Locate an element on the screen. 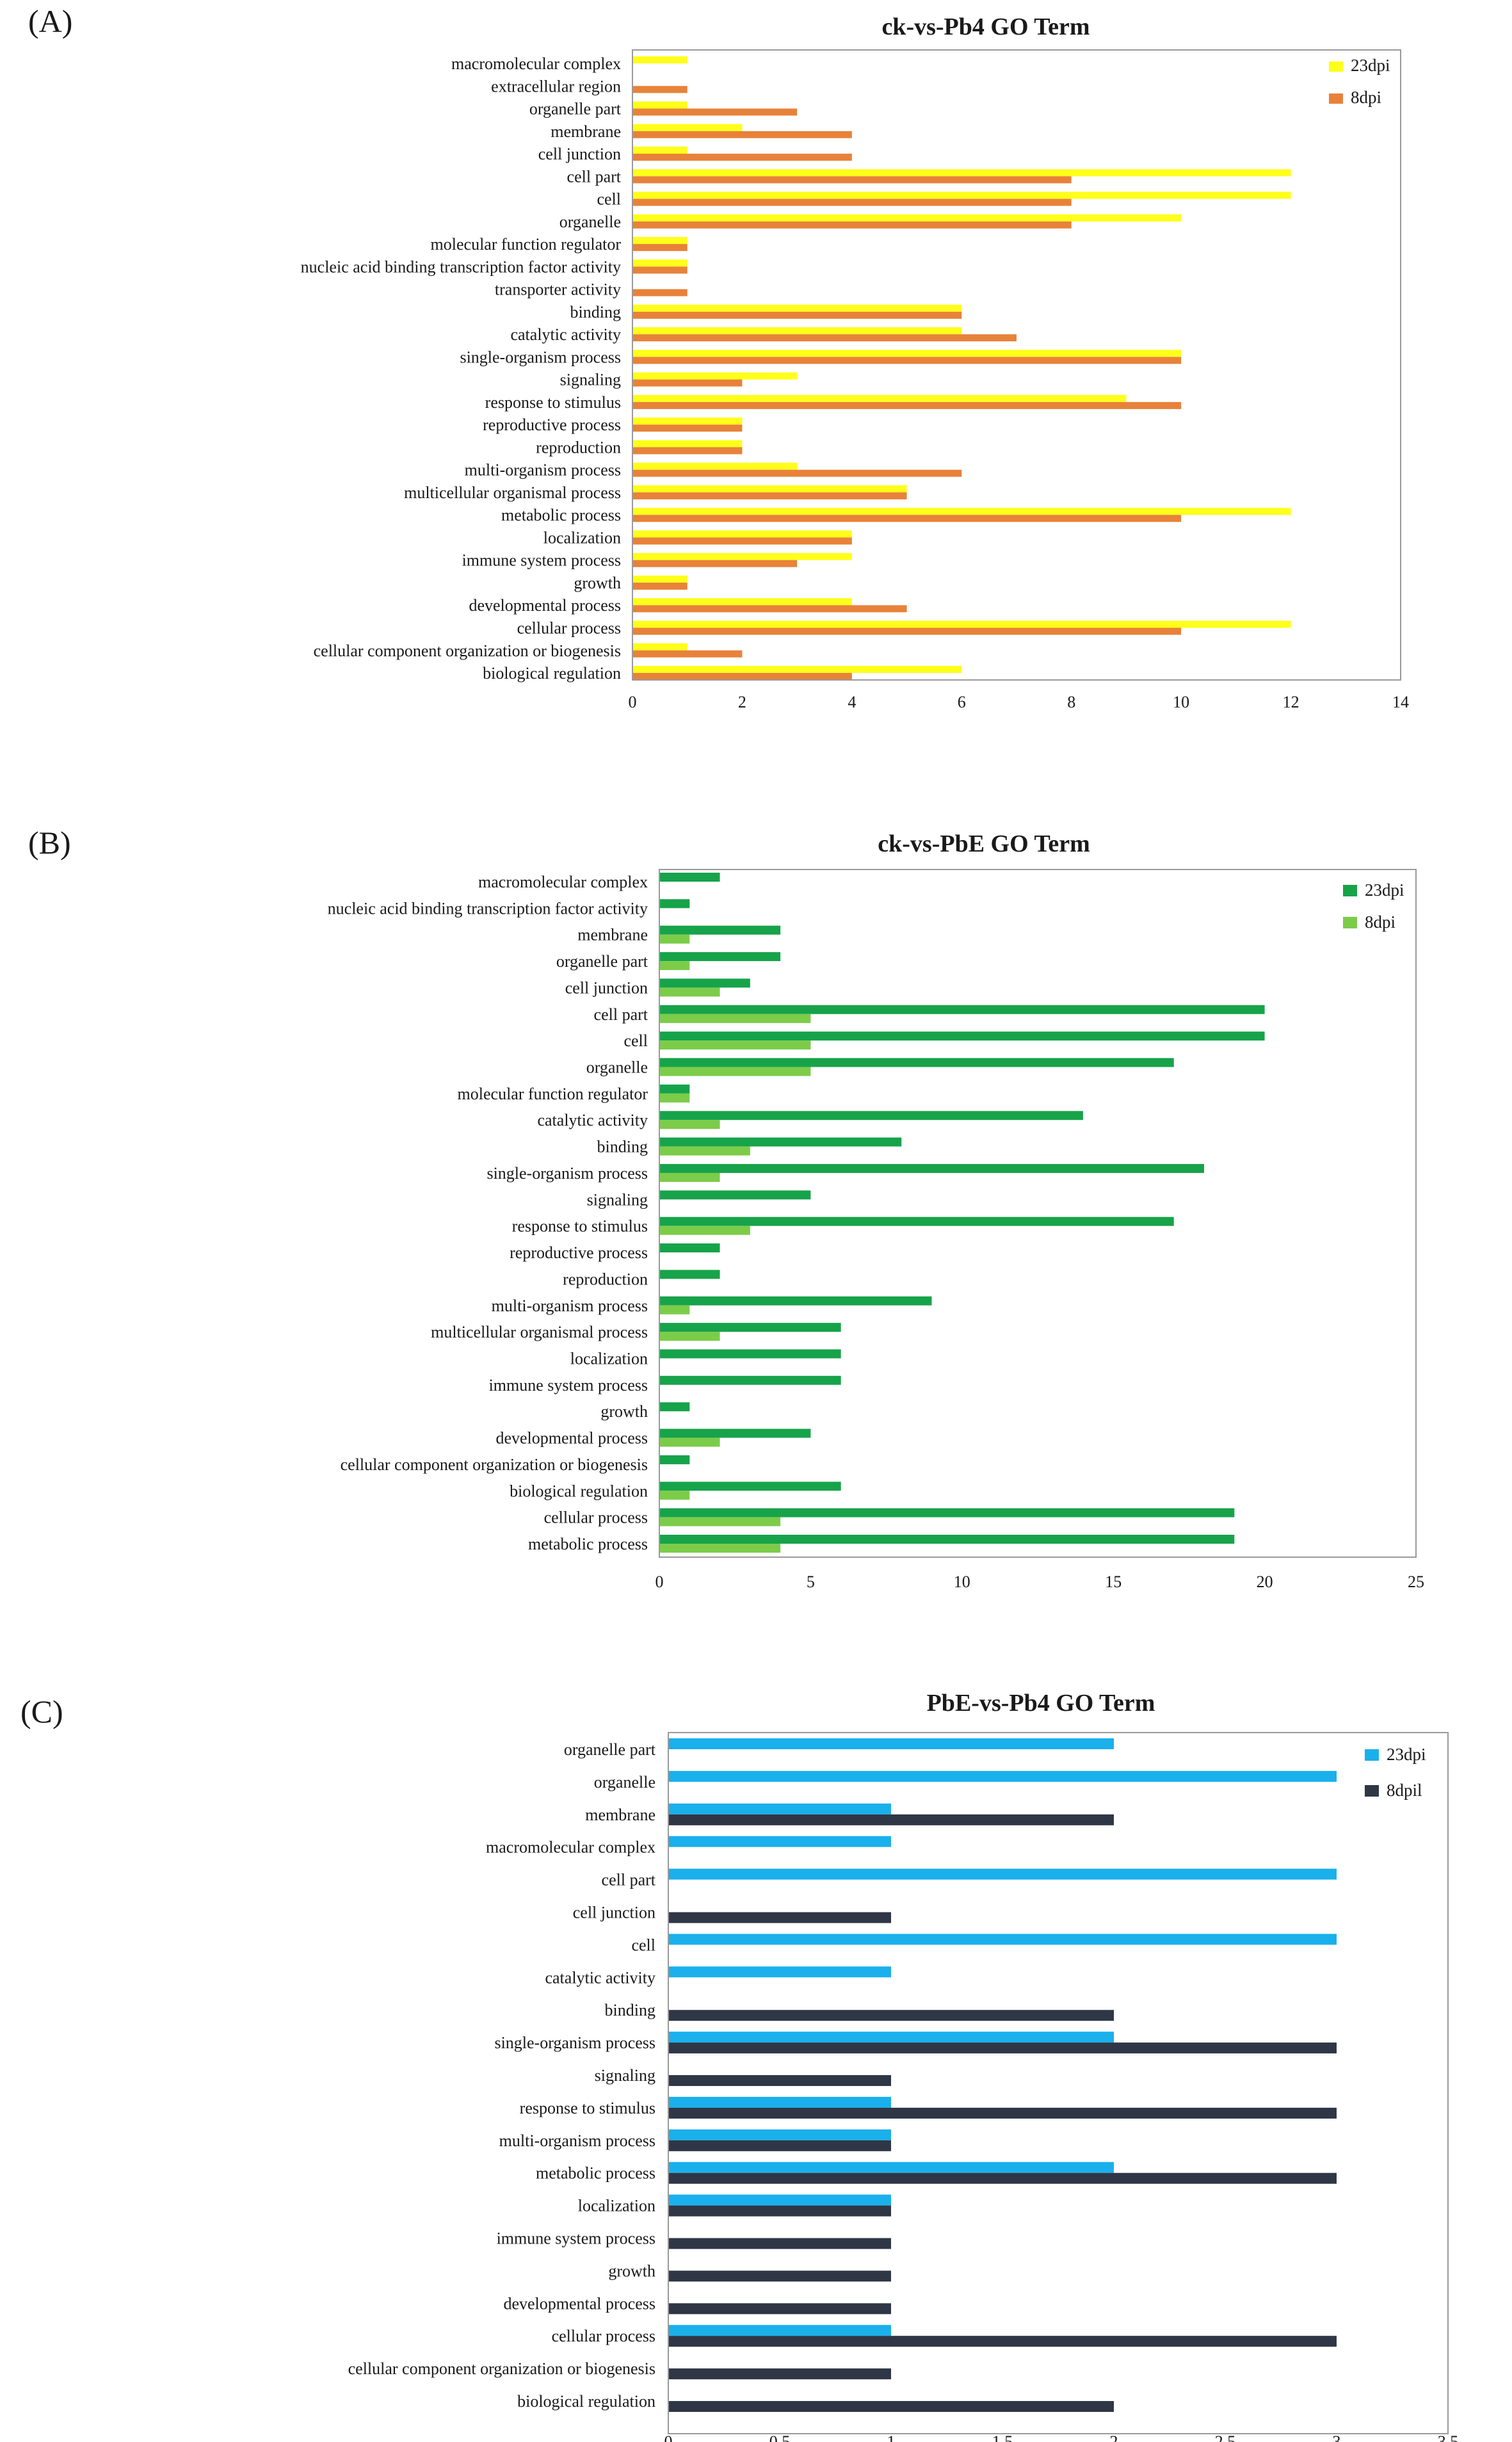 This screenshot has width=1512, height=2442. panel-a-x-tick-label: 14 is located at coordinates (1400, 702).